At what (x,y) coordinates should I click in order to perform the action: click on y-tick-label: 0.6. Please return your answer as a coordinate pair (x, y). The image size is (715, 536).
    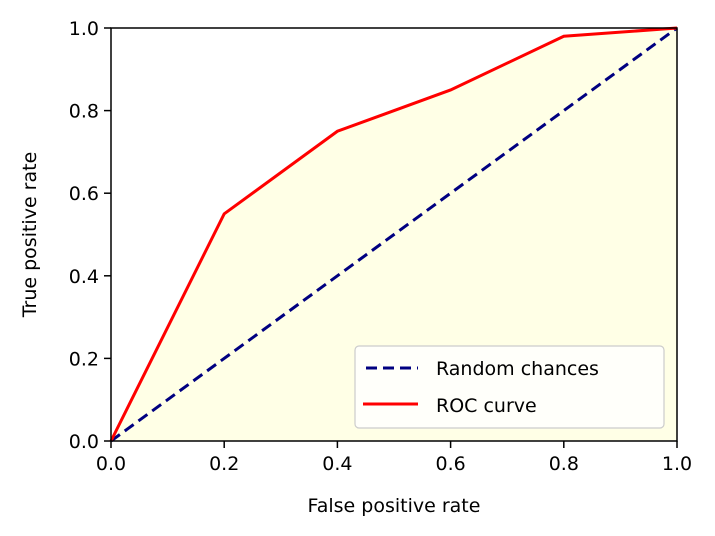
    Looking at the image, I should click on (84, 194).